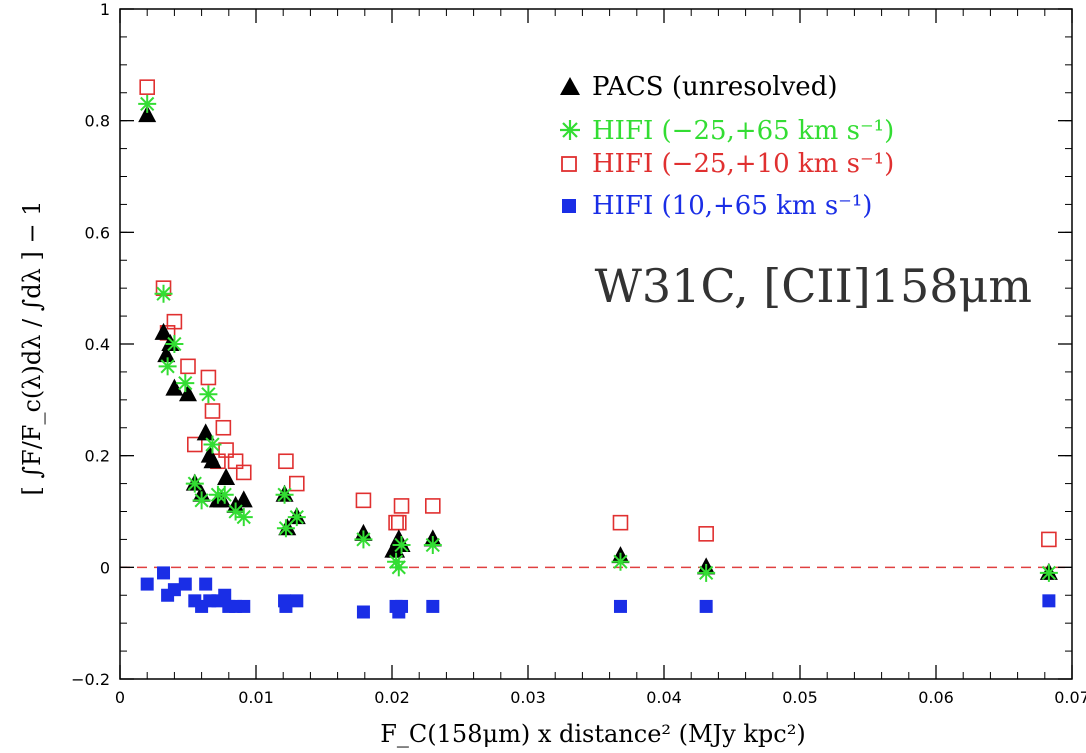  I want to click on y-tick-label: 0, so click(105, 567).